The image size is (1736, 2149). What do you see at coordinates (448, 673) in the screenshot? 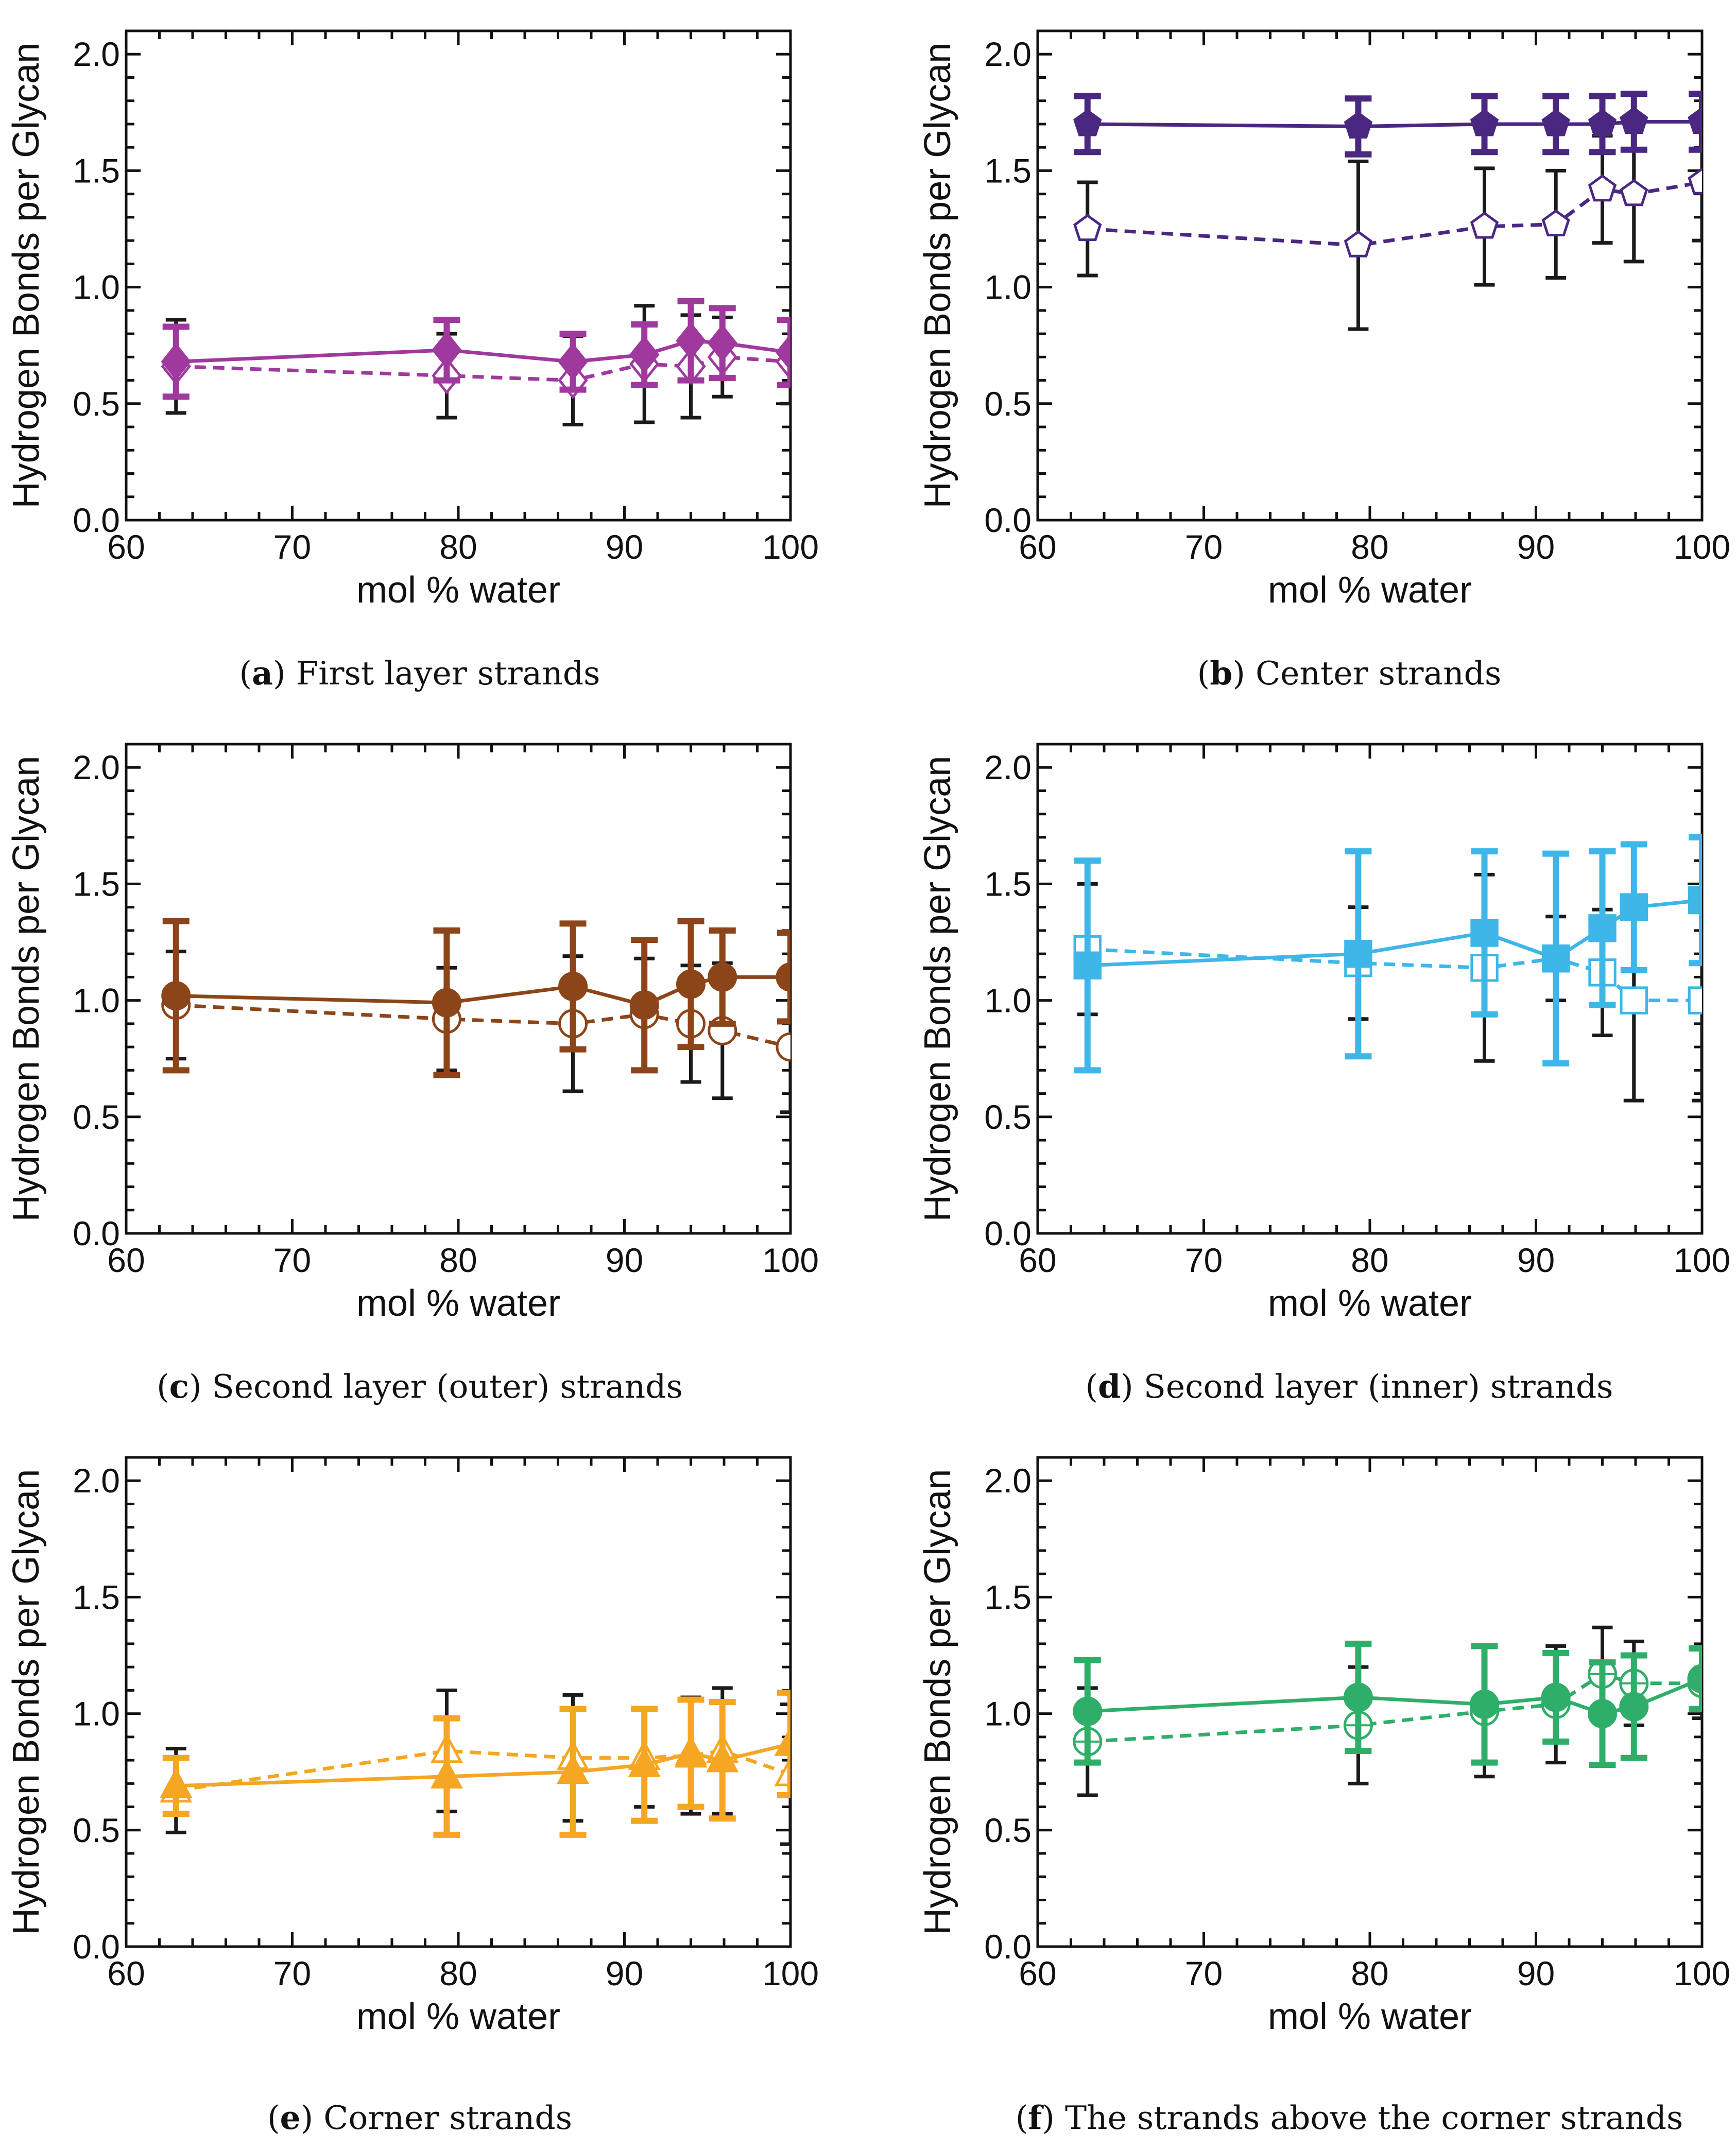
I see `caption-text-a: First layer strands` at bounding box center [448, 673].